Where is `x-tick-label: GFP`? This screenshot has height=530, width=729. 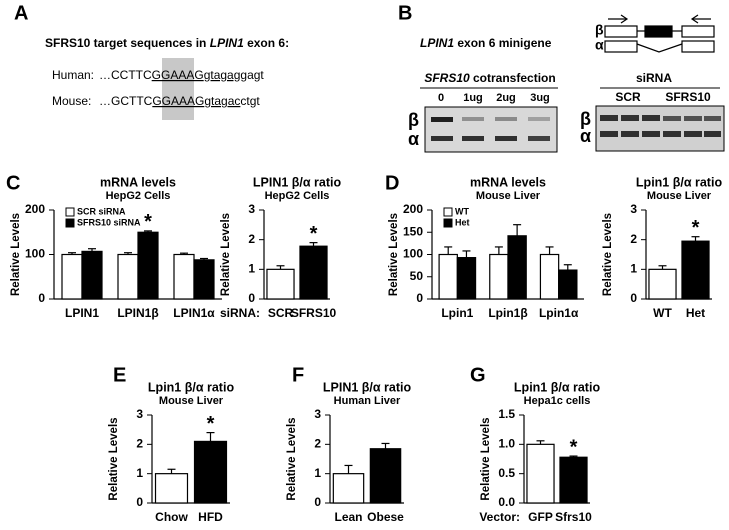
x-tick-label: GFP is located at coordinates (540, 517).